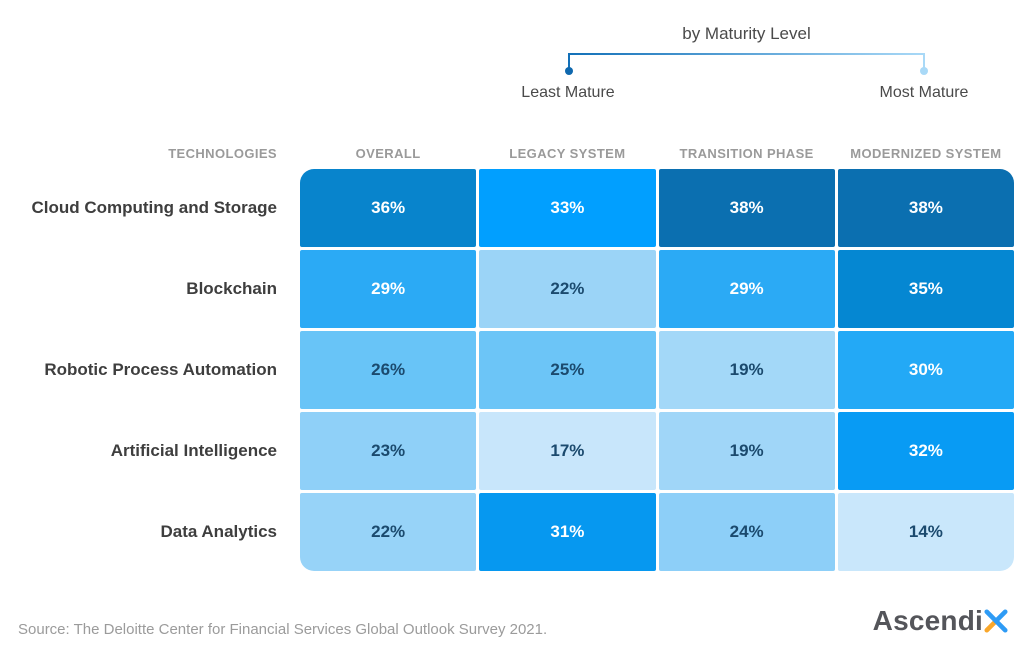 The height and width of the screenshot is (646, 1024). Describe the element at coordinates (569, 71) in the screenshot. I see `least-mature-dot-icon` at that location.